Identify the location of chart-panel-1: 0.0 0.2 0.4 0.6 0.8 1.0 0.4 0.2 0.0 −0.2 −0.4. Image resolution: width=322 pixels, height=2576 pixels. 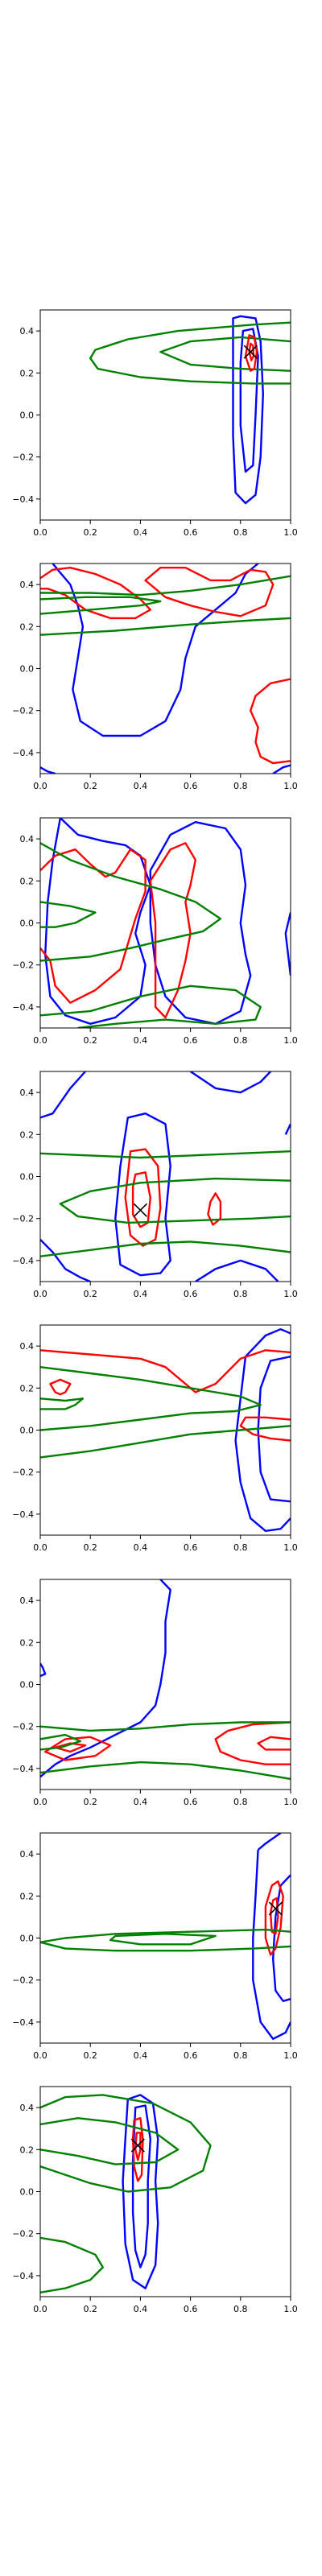
(155, 423).